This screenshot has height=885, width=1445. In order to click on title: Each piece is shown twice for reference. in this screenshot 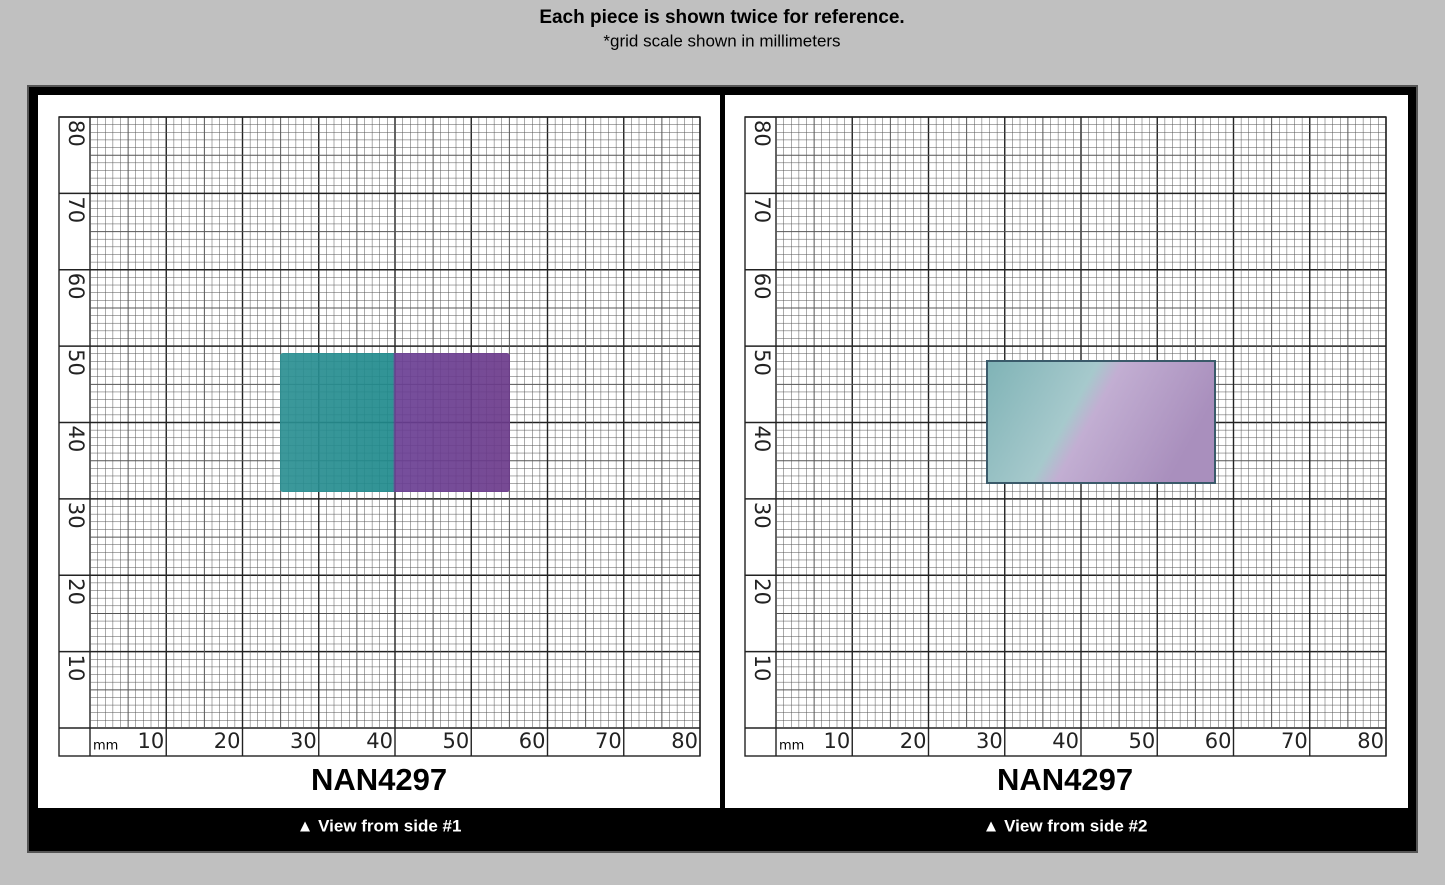, I will do `click(721, 17)`.